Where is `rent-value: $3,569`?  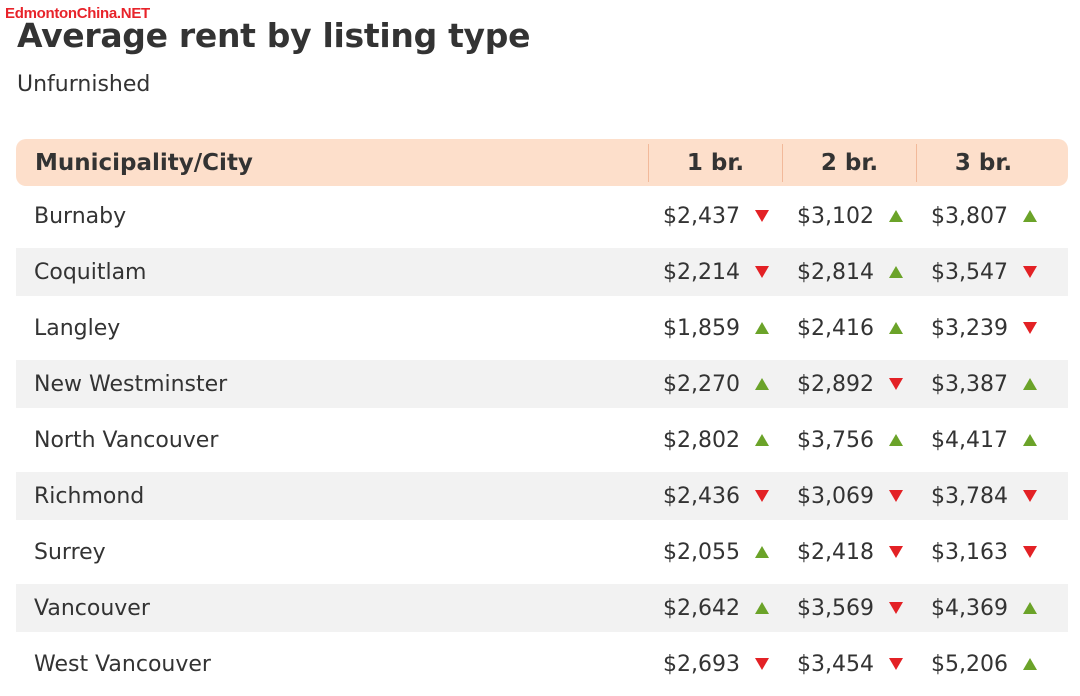 rent-value: $3,569 is located at coordinates (835, 608).